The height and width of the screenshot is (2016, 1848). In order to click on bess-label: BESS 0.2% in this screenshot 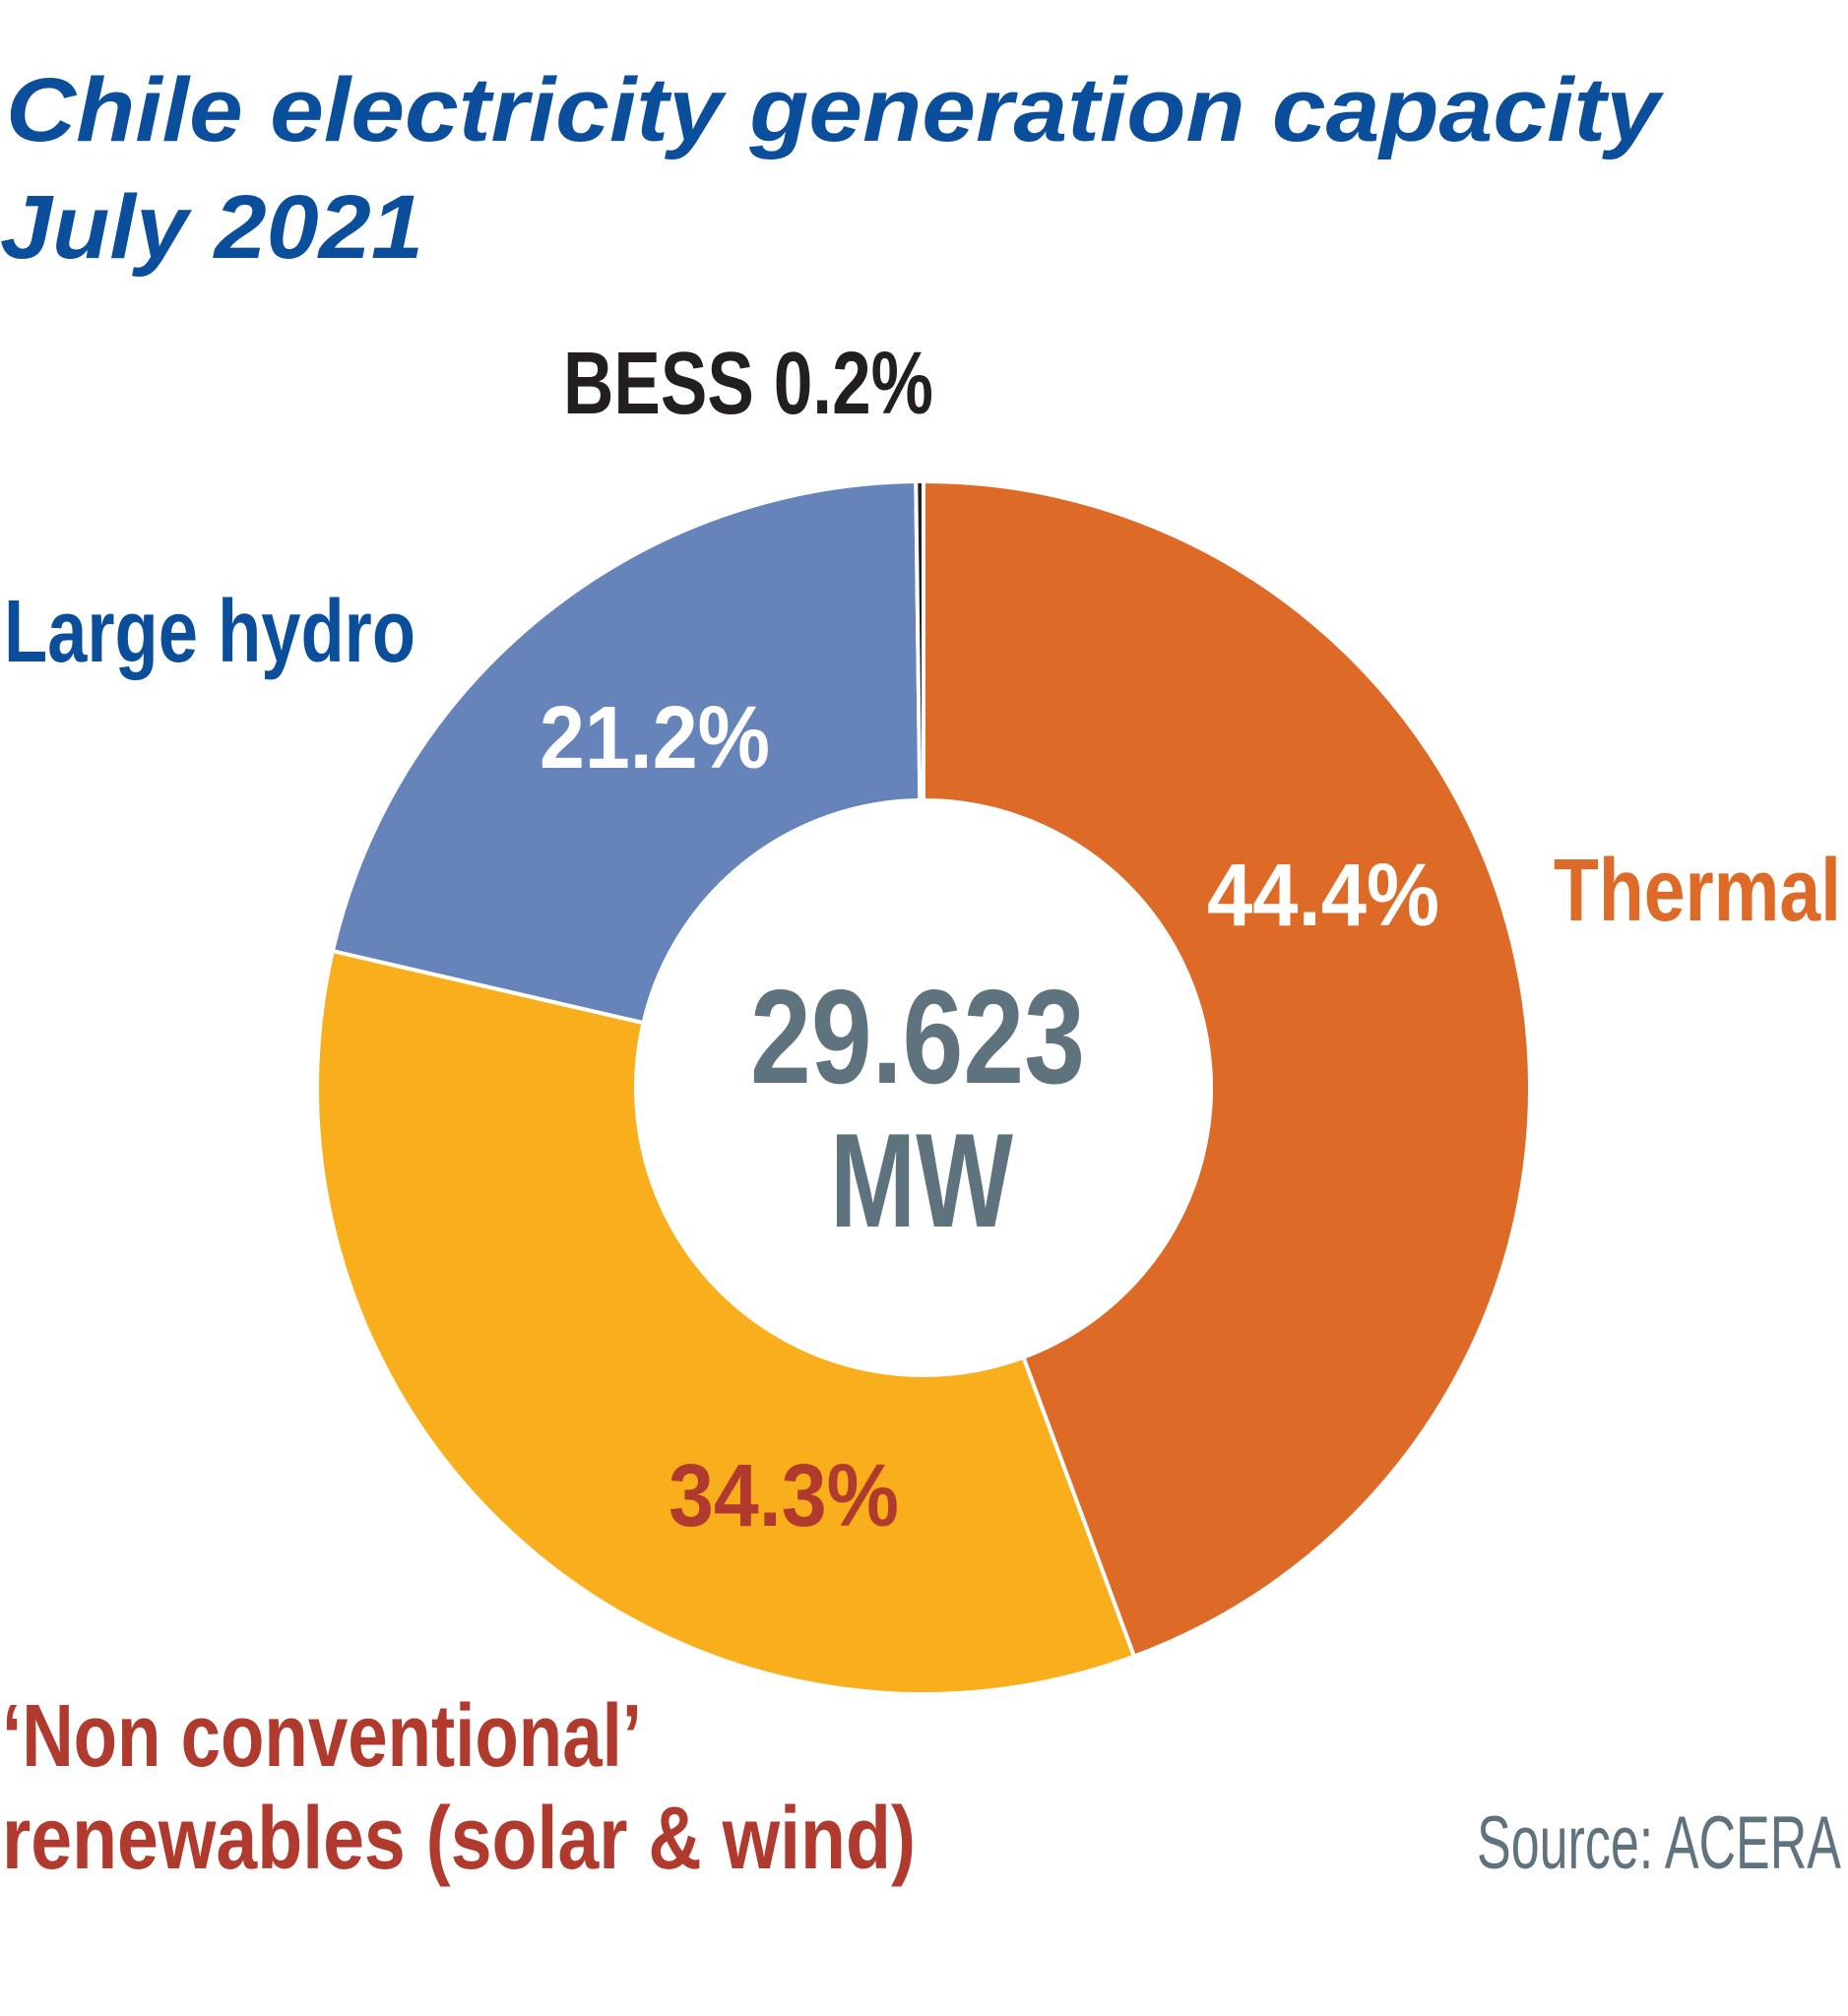, I will do `click(748, 384)`.